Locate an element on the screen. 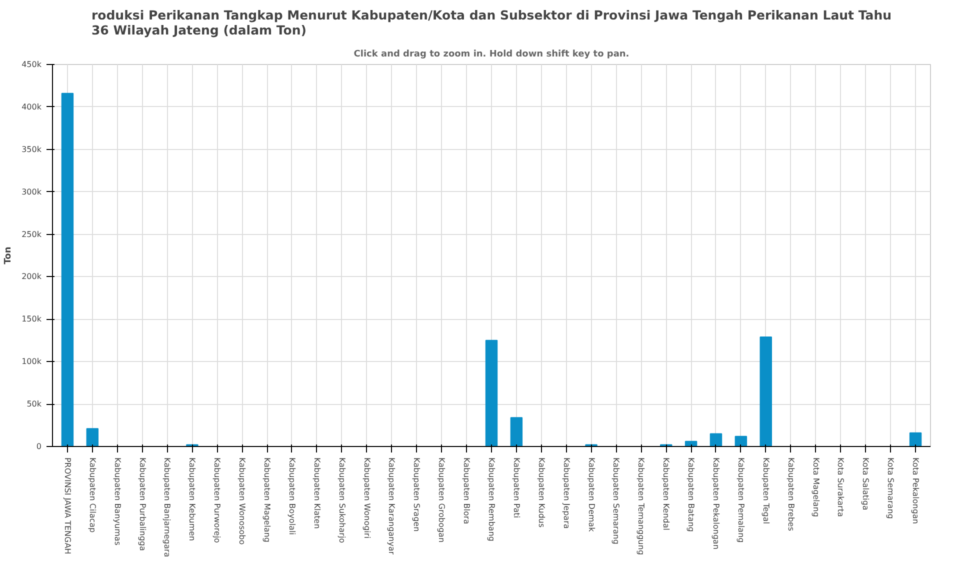 The width and height of the screenshot is (957, 565). x-tick-label: PROVINSI JAWA TENGAH is located at coordinates (67, 506).